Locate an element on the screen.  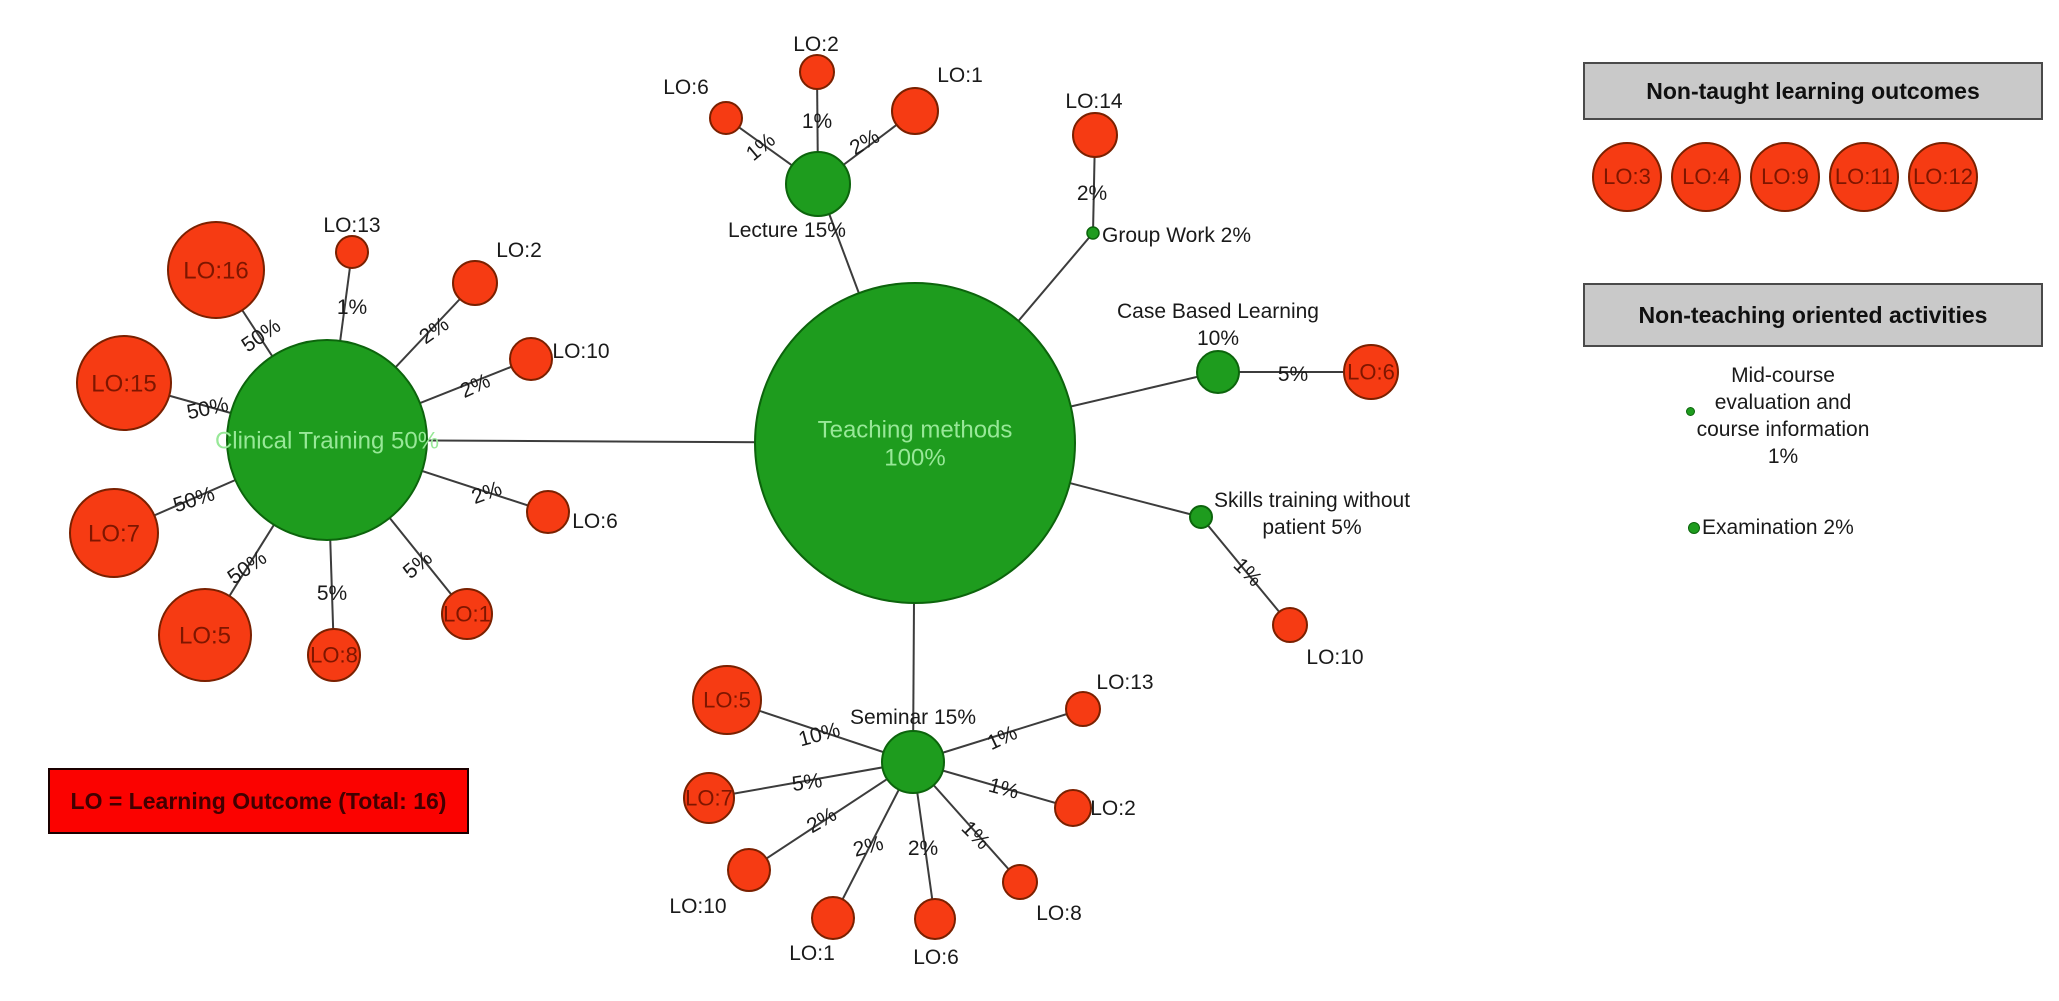
examination-dot-icon is located at coordinates (1694, 528).